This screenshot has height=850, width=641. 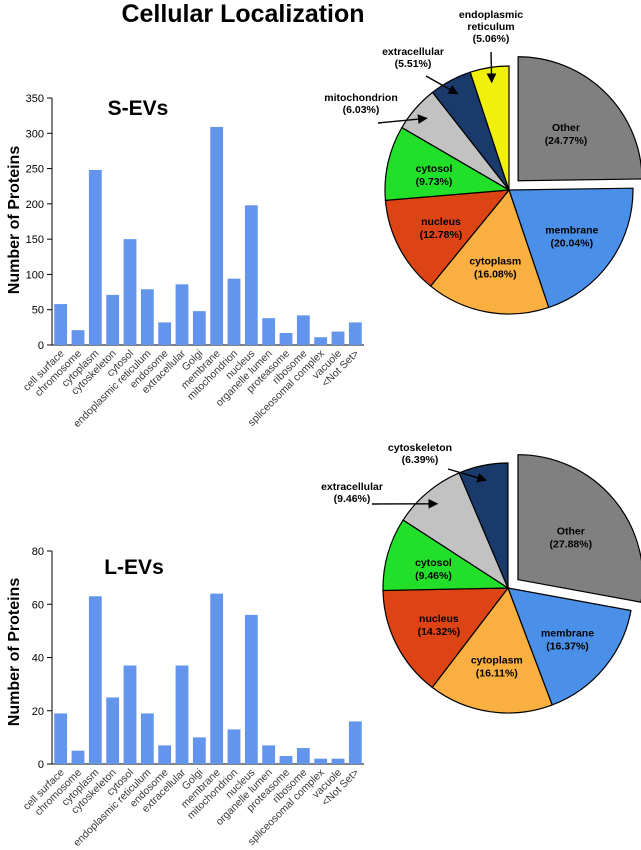 What do you see at coordinates (38, 712) in the screenshot?
I see `l-evs-y-tick-label: 20` at bounding box center [38, 712].